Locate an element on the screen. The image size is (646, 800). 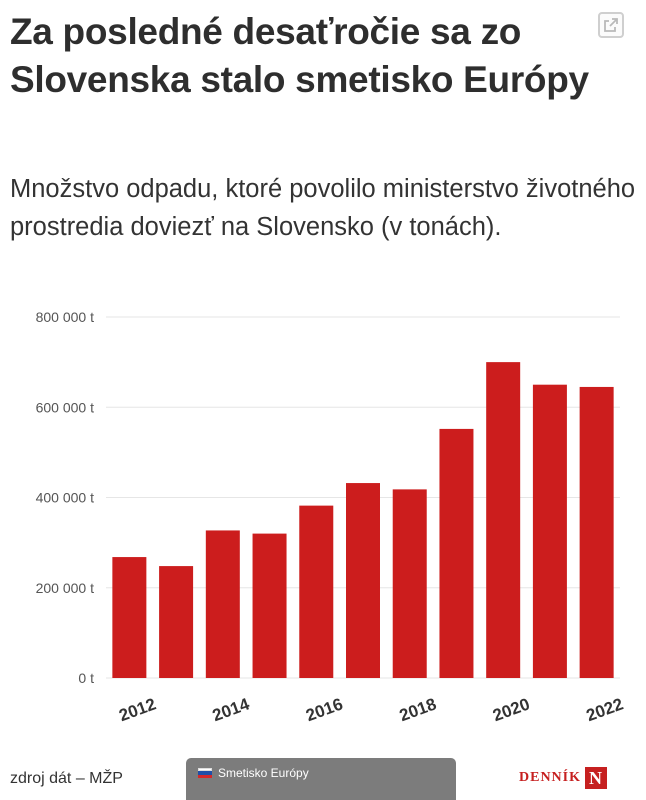
bar-2018 is located at coordinates (409, 583).